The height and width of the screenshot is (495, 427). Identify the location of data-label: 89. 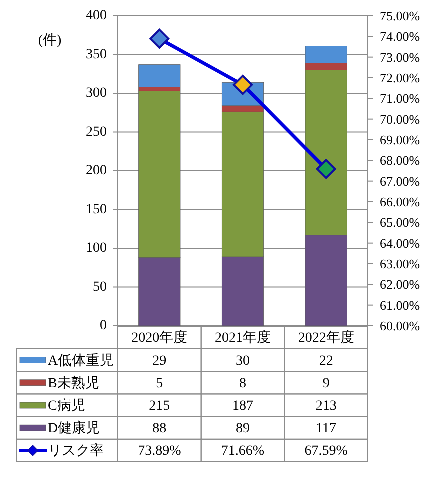
(243, 429).